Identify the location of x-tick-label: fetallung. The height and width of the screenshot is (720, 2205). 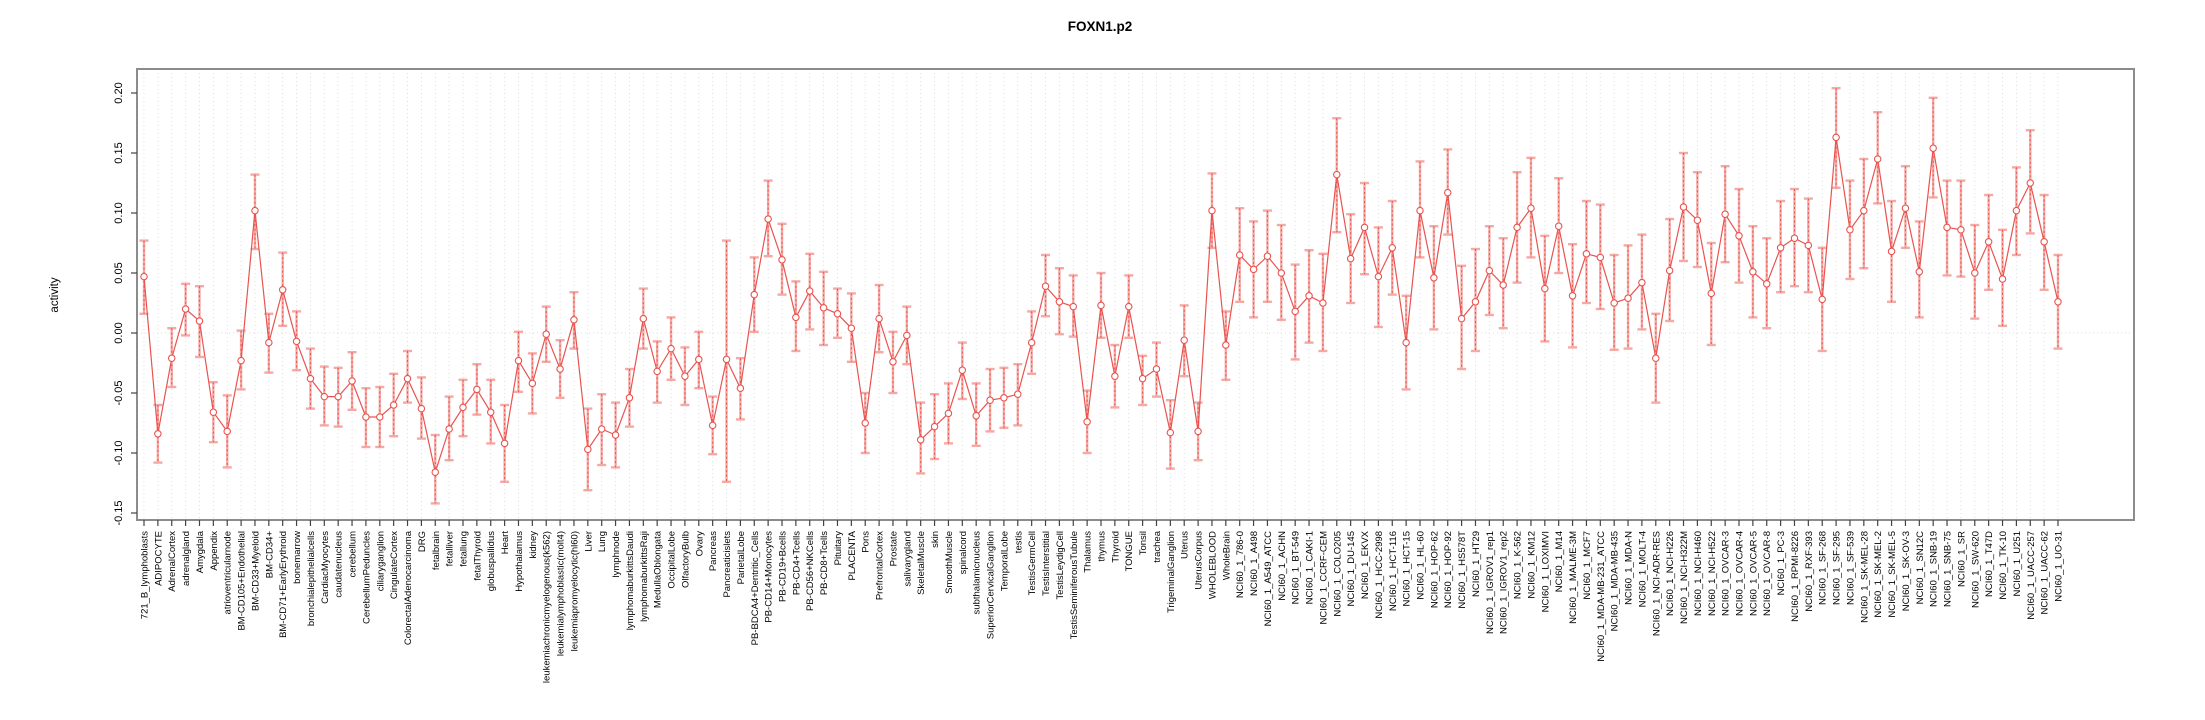
(464, 549).